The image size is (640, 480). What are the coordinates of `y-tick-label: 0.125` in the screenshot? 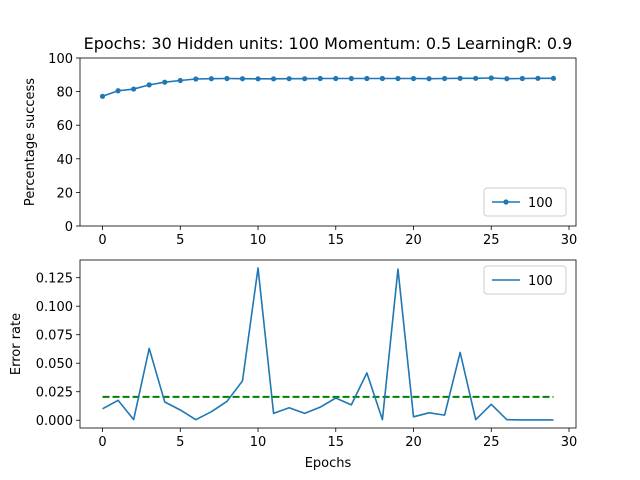 It's located at (54, 279).